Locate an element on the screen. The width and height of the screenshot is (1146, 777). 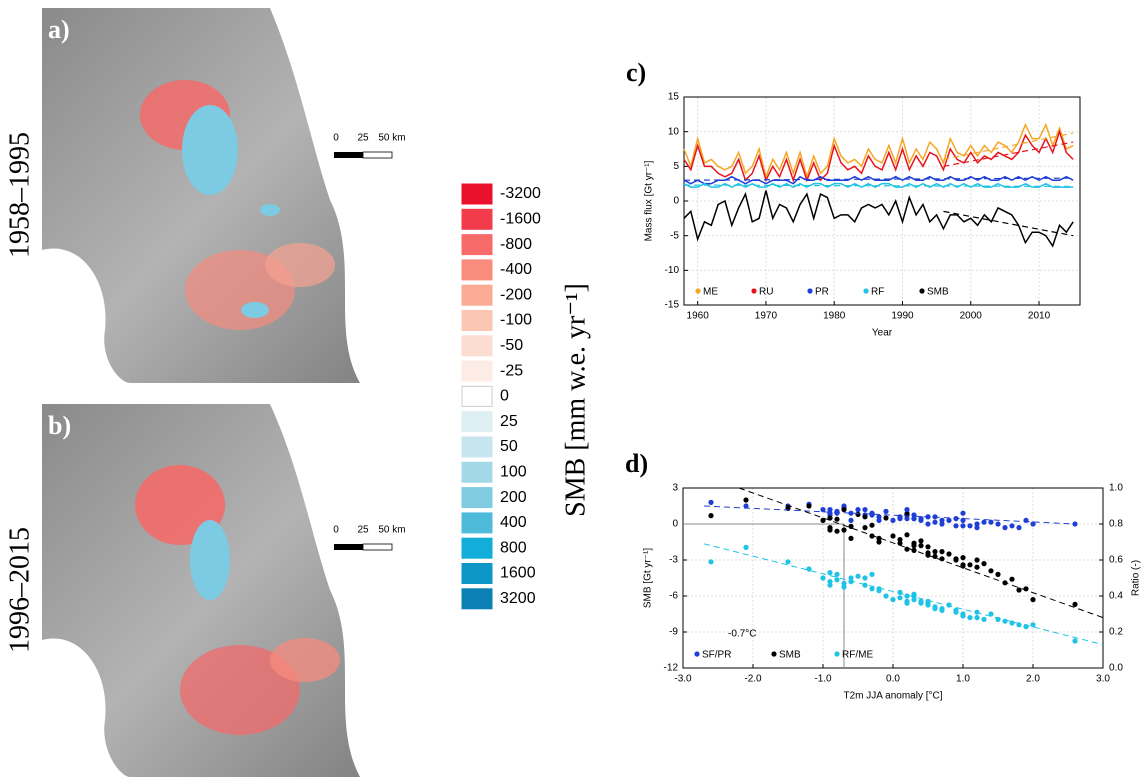
legend-label: PR is located at coordinates (822, 292).